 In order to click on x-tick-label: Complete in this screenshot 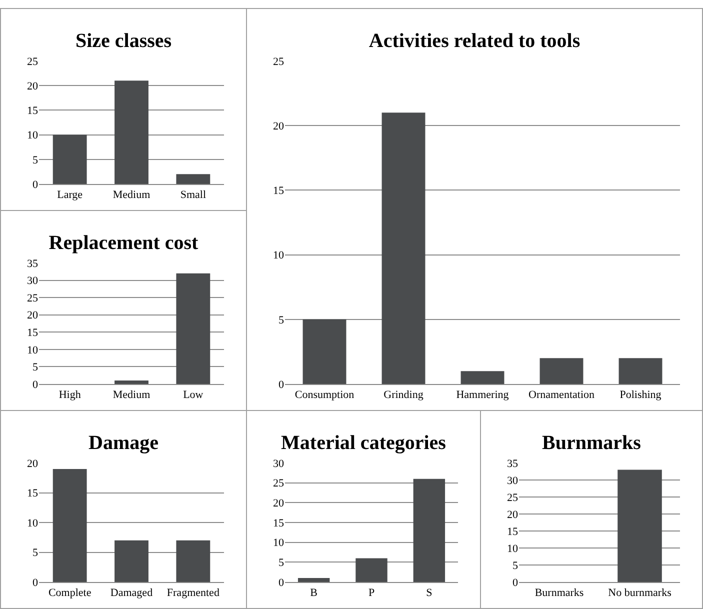, I will do `click(70, 593)`.